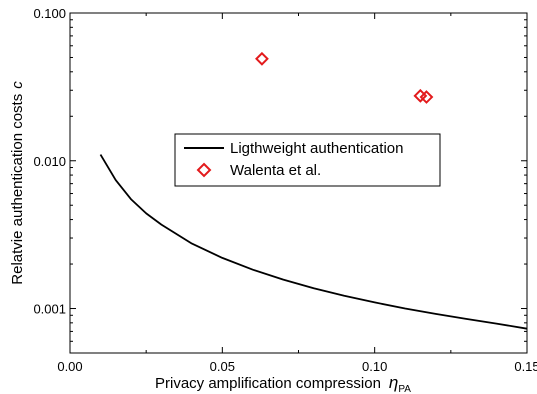  I want to click on x-axis-title: Privacy amplification compression ηPA, so click(283, 383).